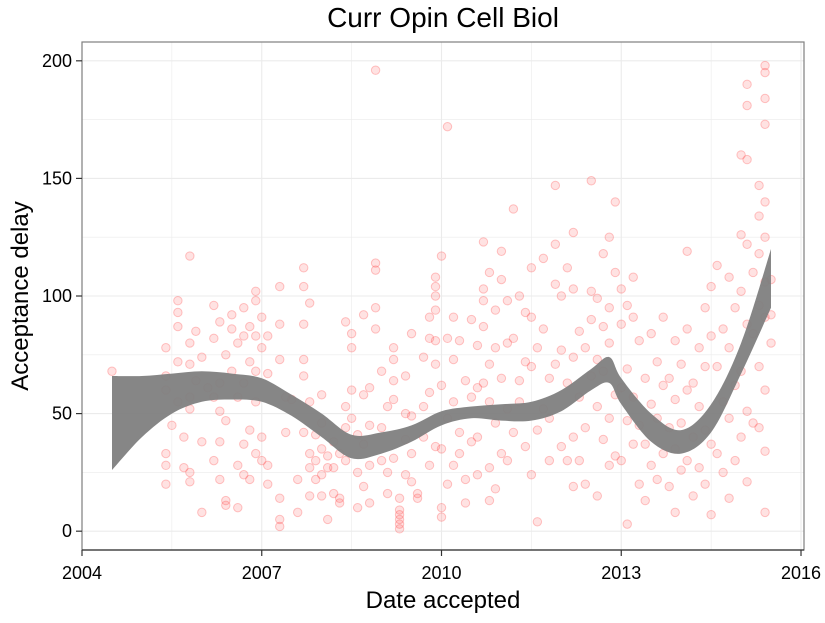 The image size is (825, 623). I want to click on y-tick-label: 150, so click(57, 178).